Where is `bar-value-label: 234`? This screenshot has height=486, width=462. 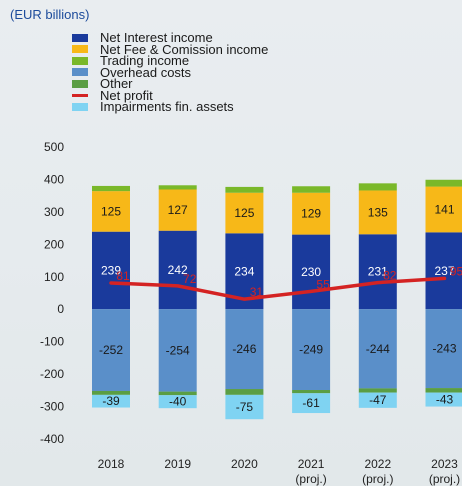 bar-value-label: 234 is located at coordinates (244, 271).